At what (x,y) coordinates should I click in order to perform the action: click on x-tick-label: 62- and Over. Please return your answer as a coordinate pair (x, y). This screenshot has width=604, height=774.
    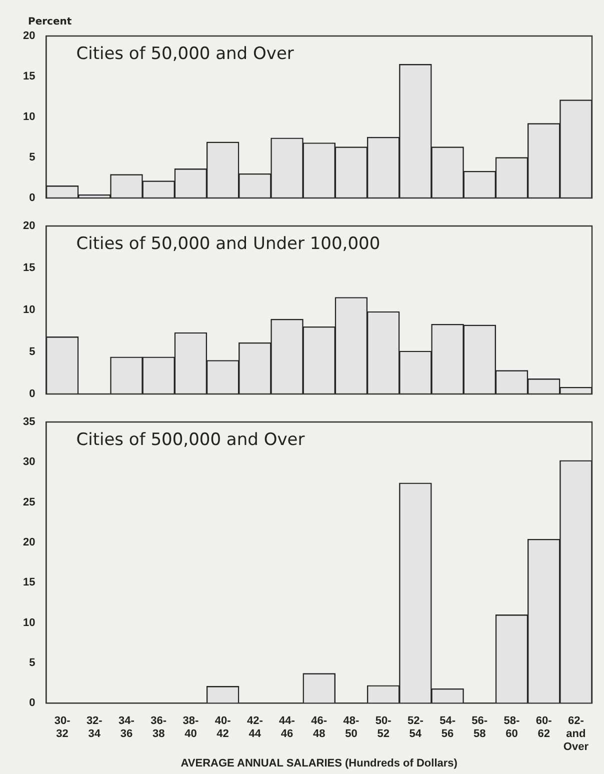
    Looking at the image, I should click on (576, 734).